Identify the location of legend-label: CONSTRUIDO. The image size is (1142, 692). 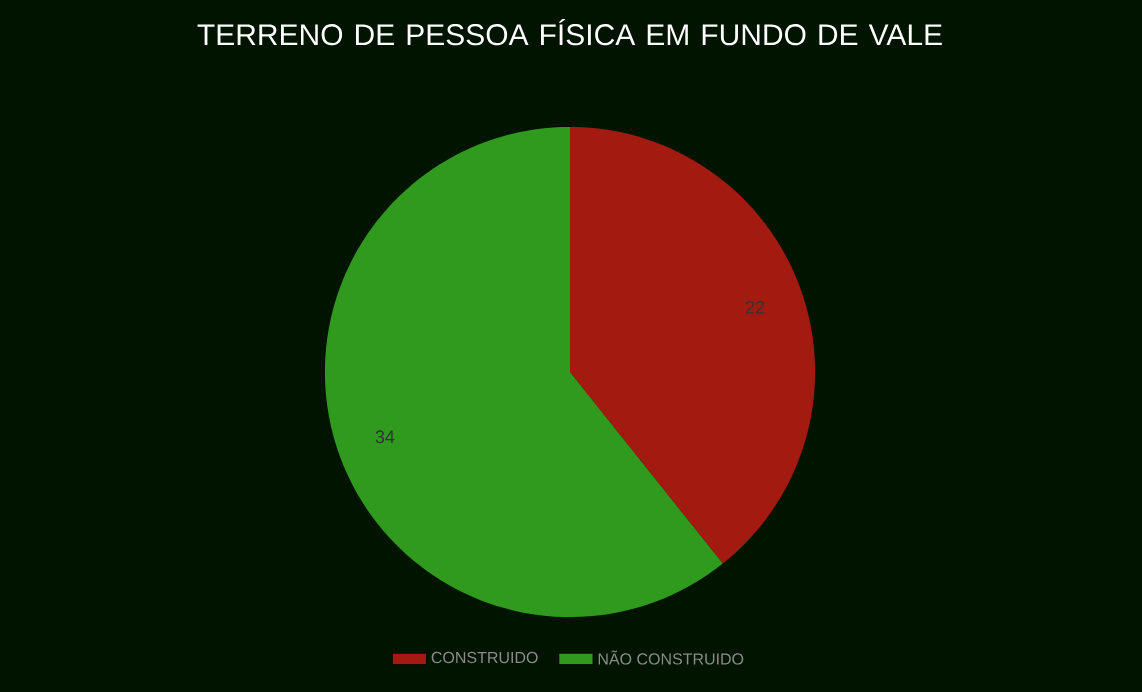
(484, 657).